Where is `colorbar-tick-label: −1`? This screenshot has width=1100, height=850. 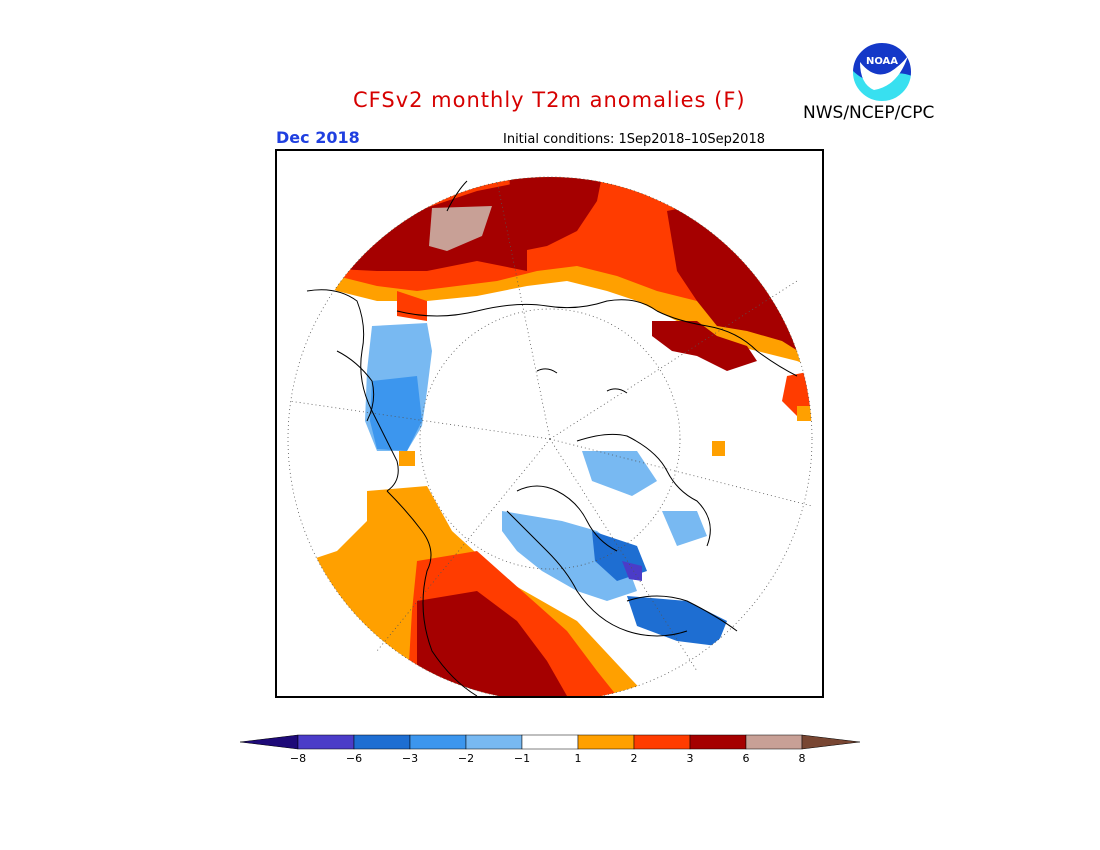 colorbar-tick-label: −1 is located at coordinates (522, 758).